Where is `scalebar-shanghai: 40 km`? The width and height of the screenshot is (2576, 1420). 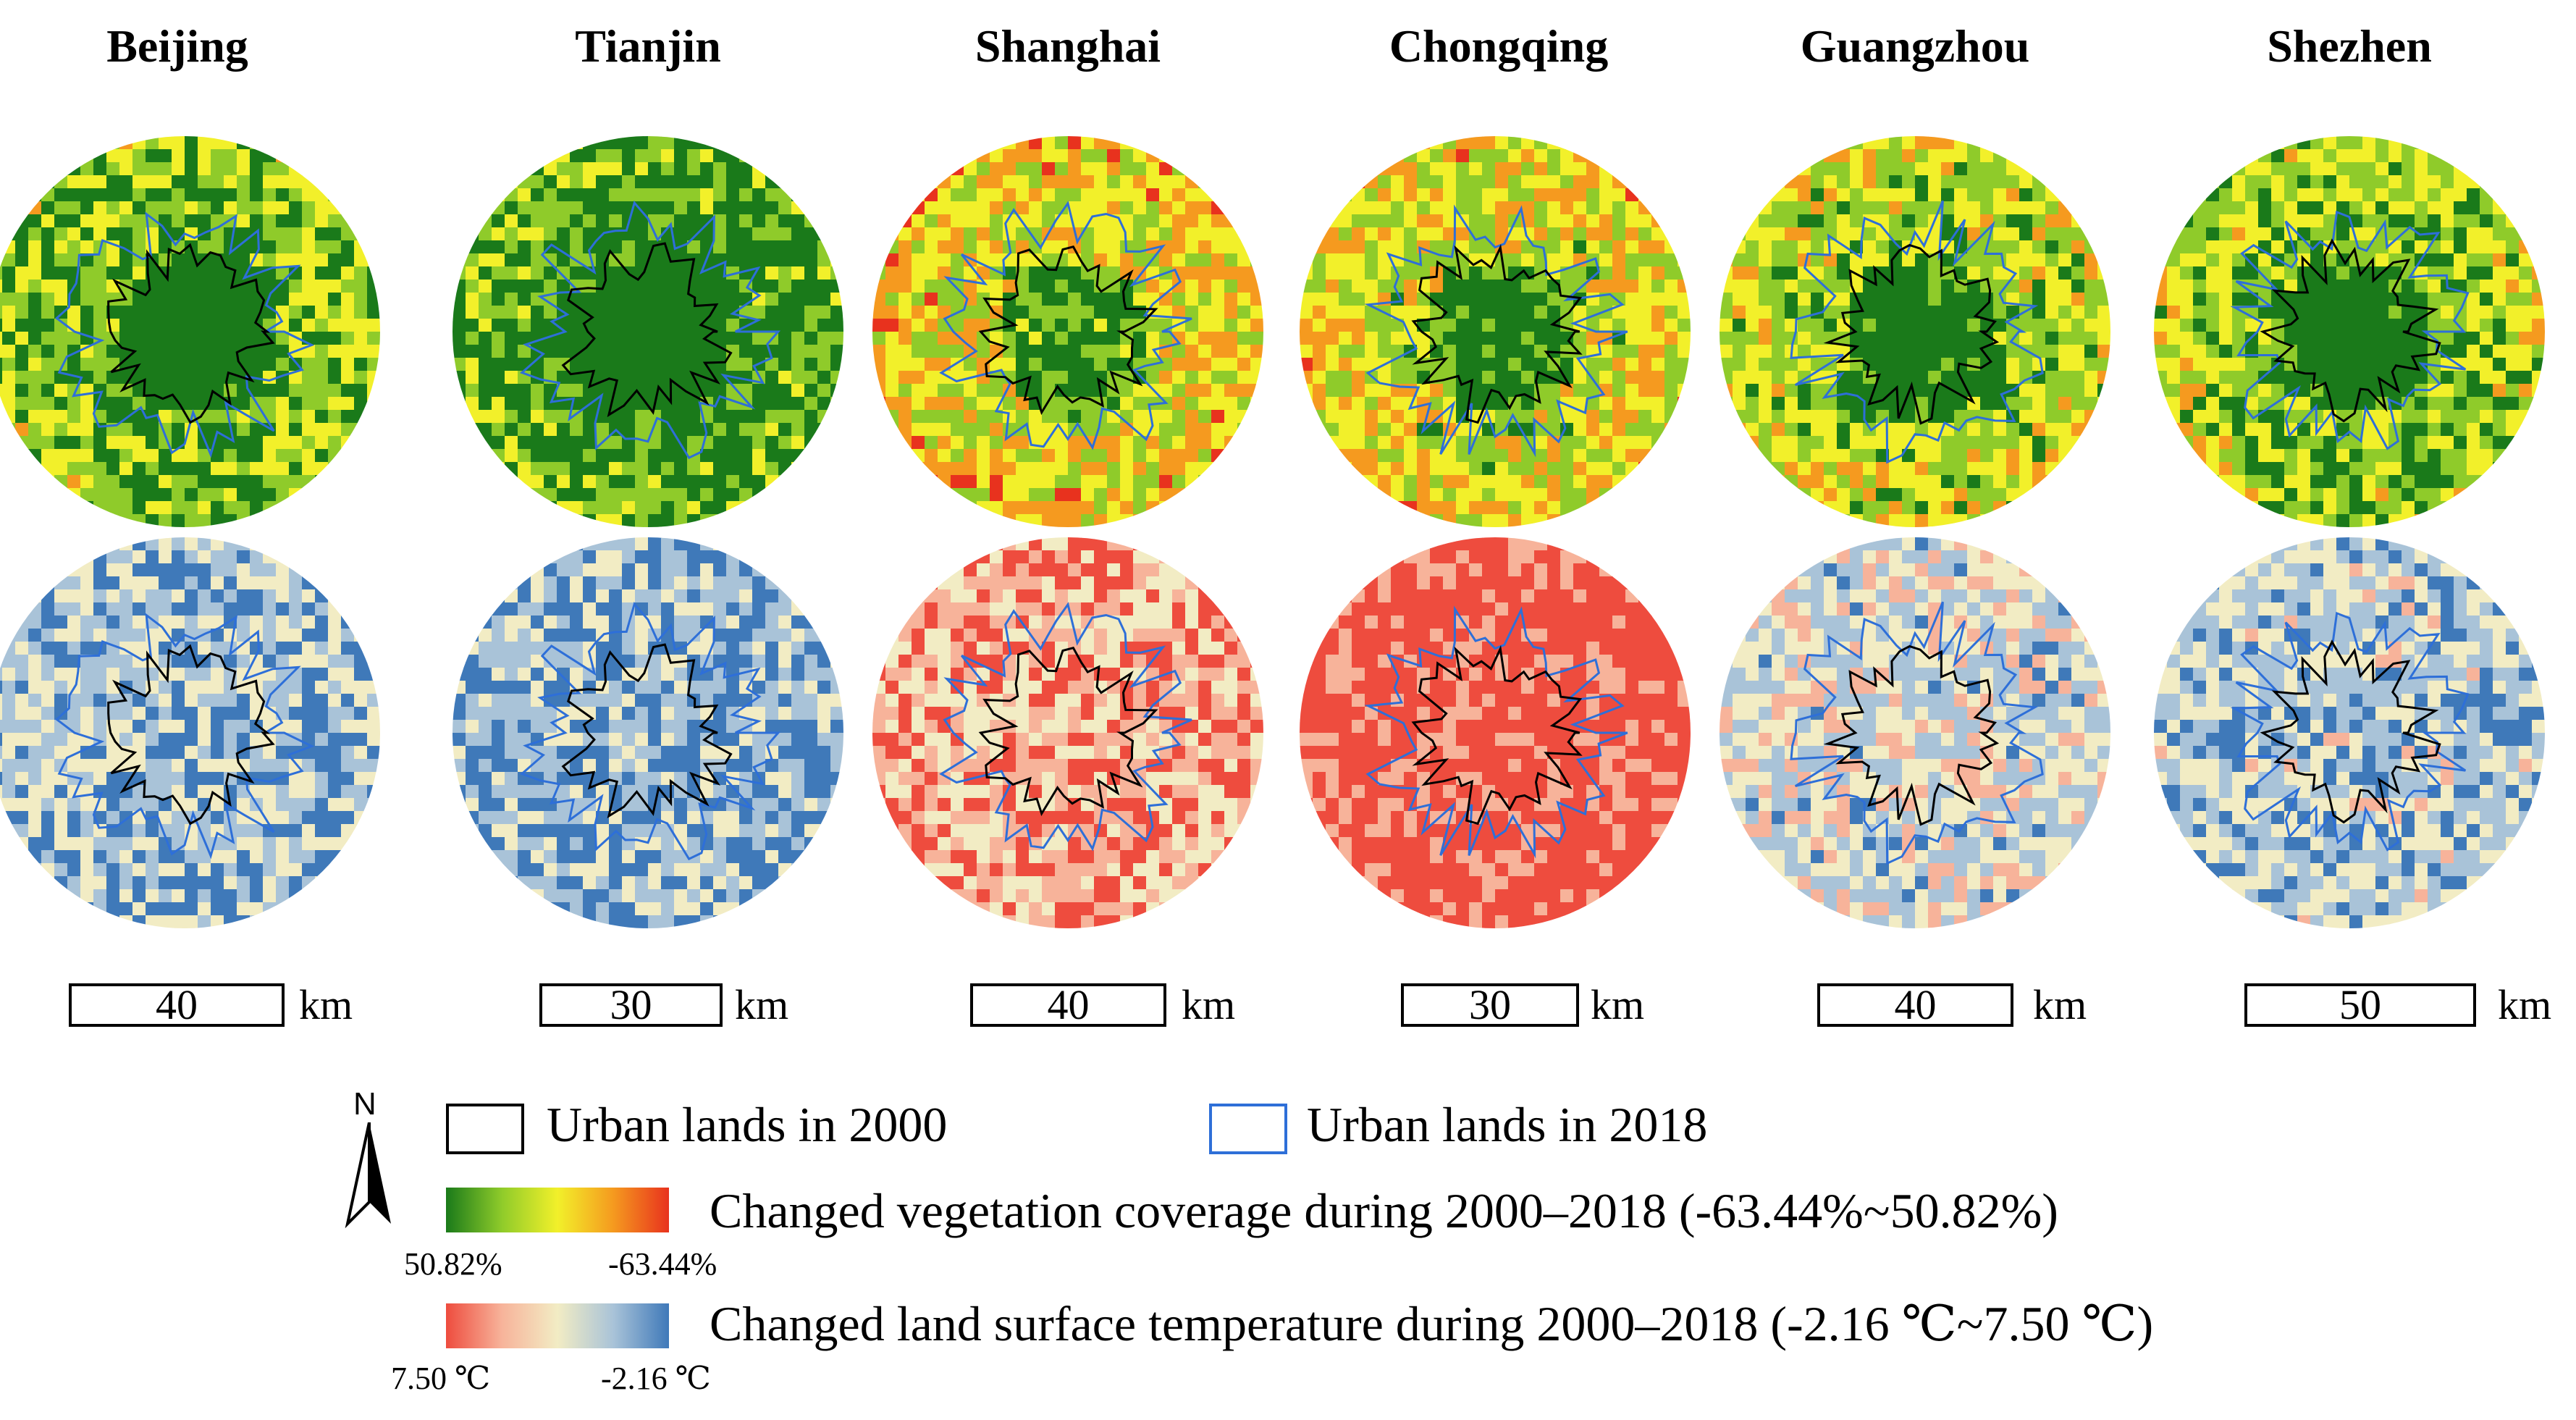
scalebar-shanghai: 40 km is located at coordinates (1122, 1026).